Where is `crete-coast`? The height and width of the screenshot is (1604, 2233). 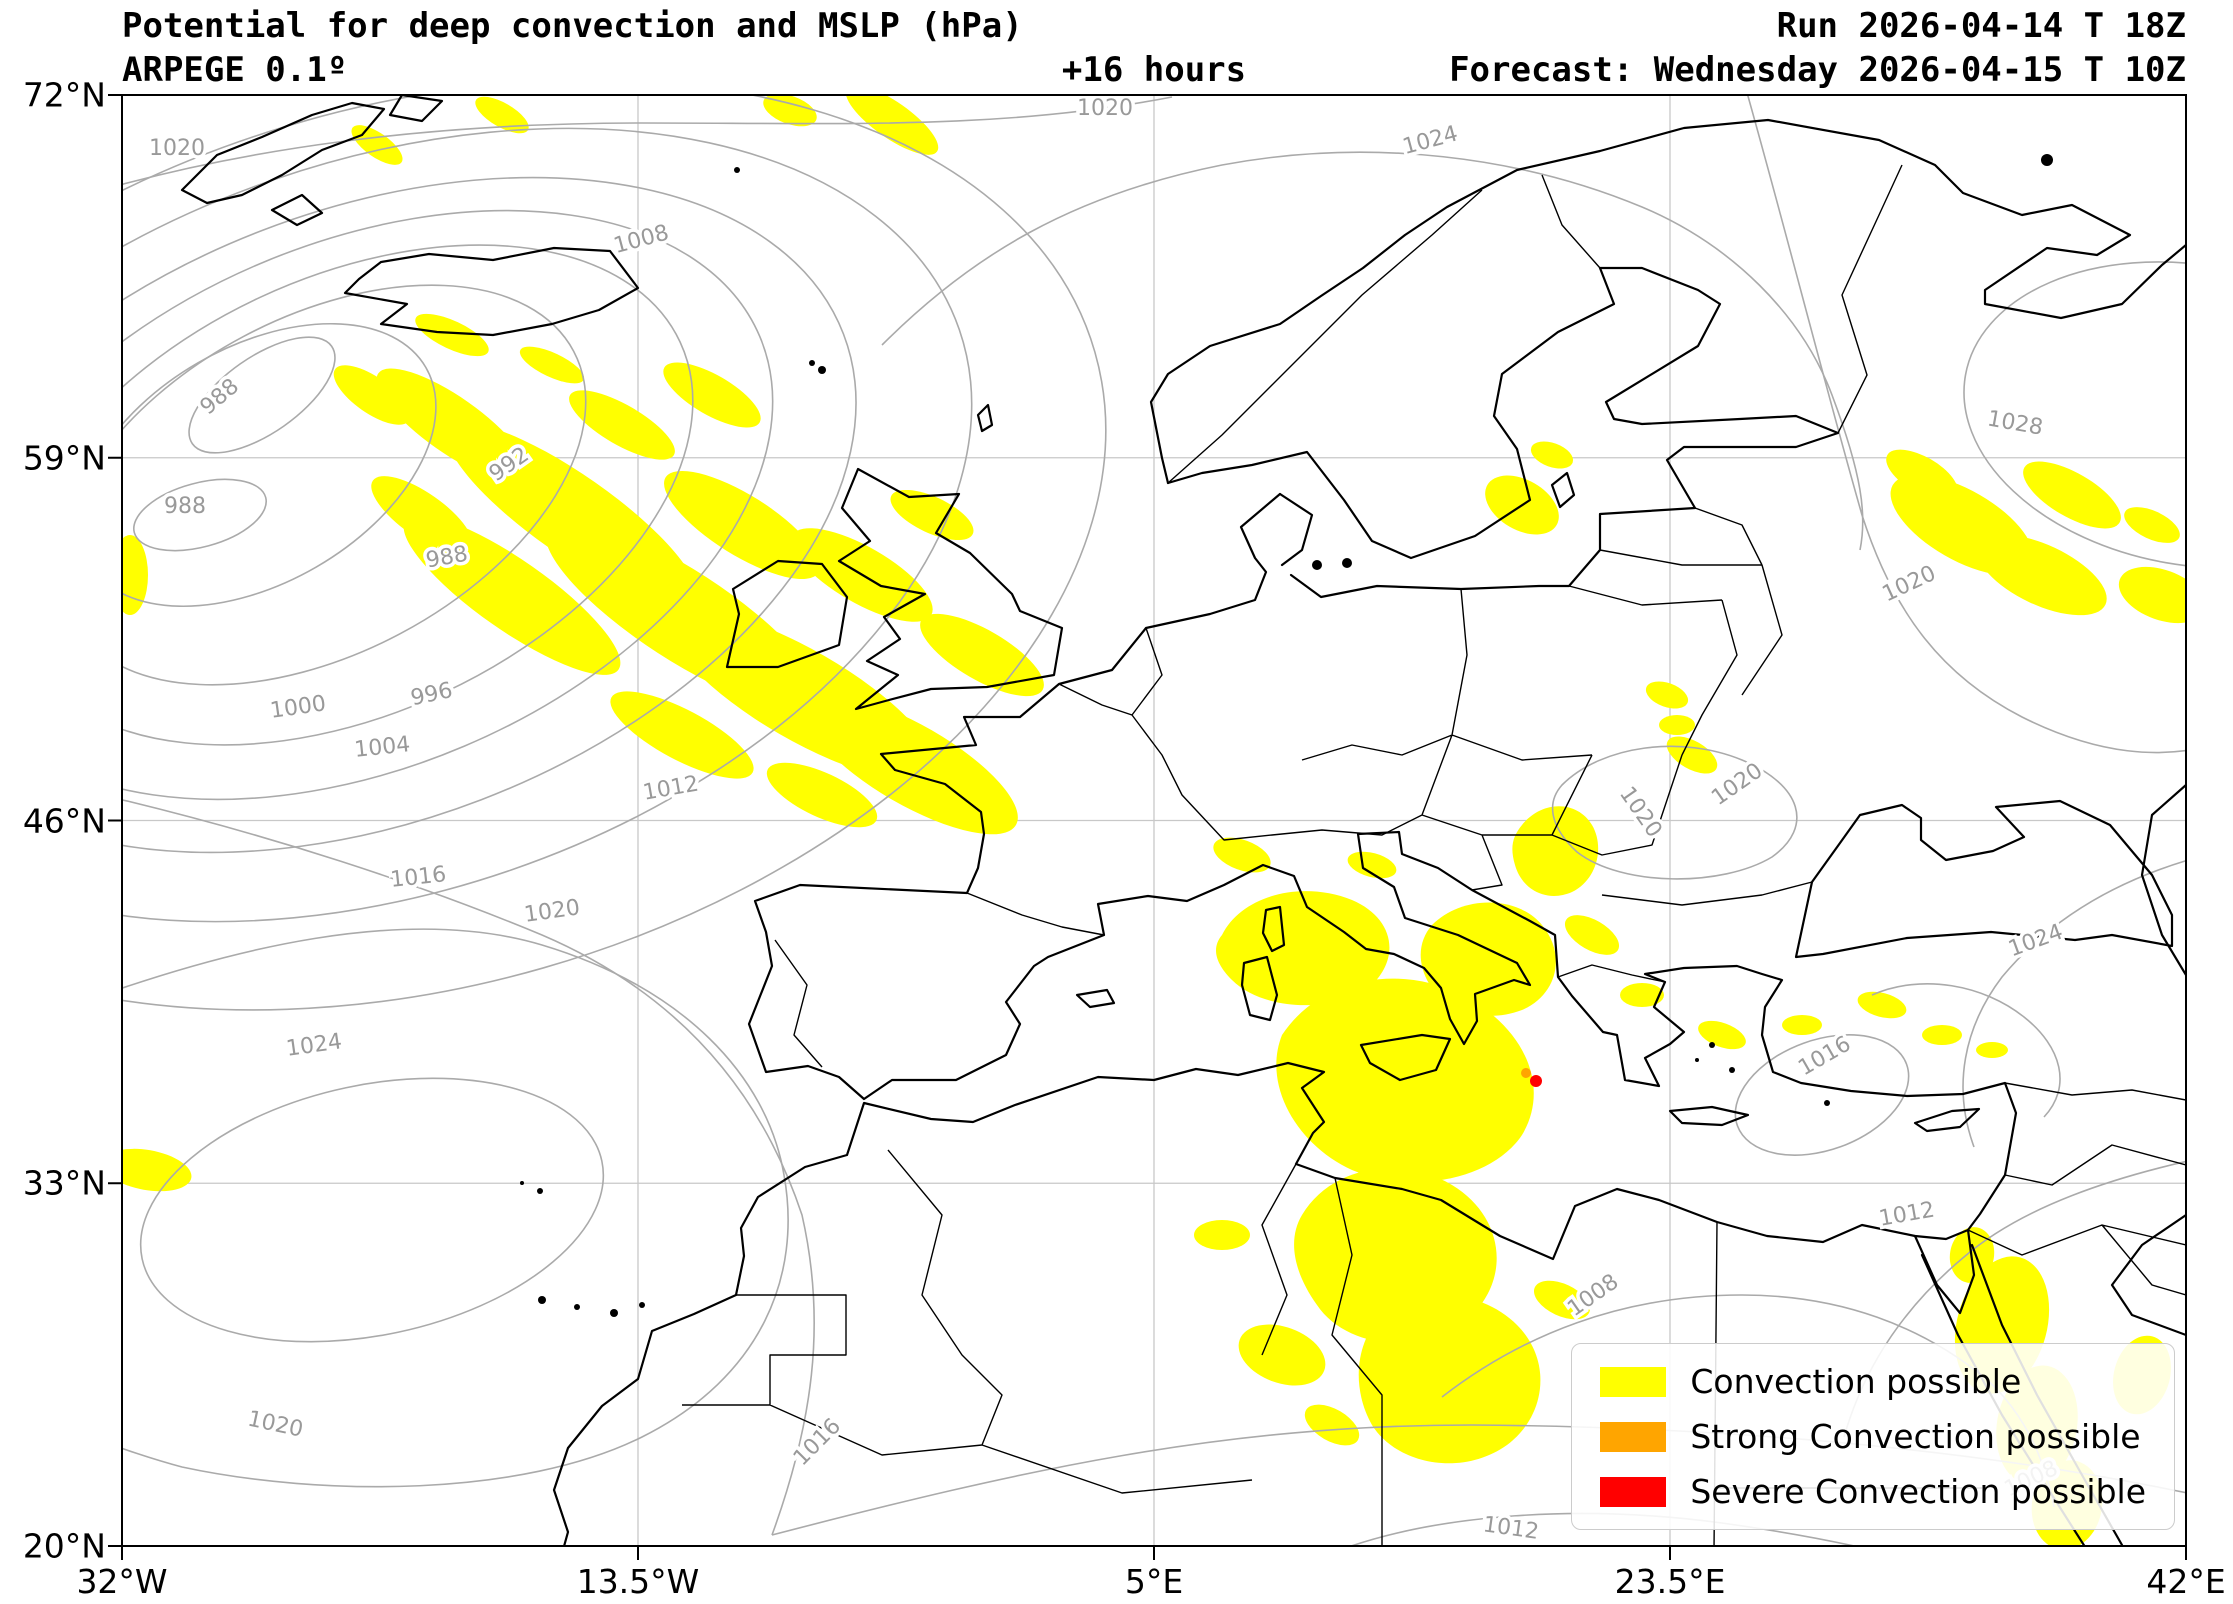 crete-coast is located at coordinates (1709, 1116).